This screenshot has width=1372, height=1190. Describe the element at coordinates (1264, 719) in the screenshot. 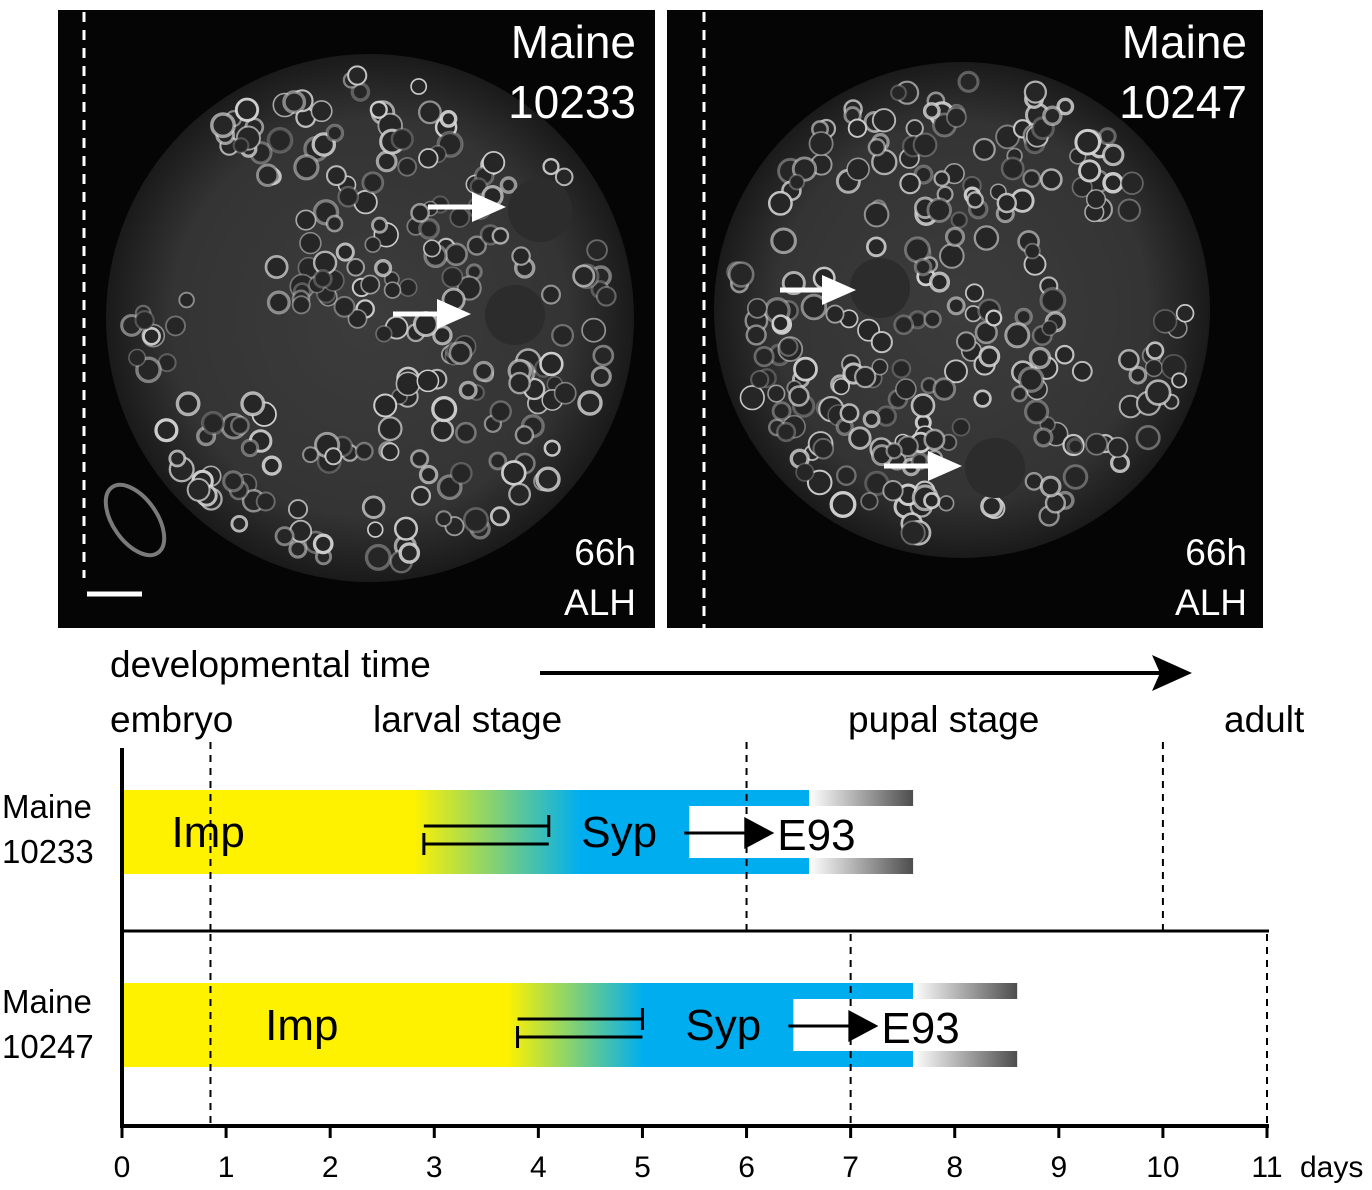

I see `stage-label-adult: adult` at that location.